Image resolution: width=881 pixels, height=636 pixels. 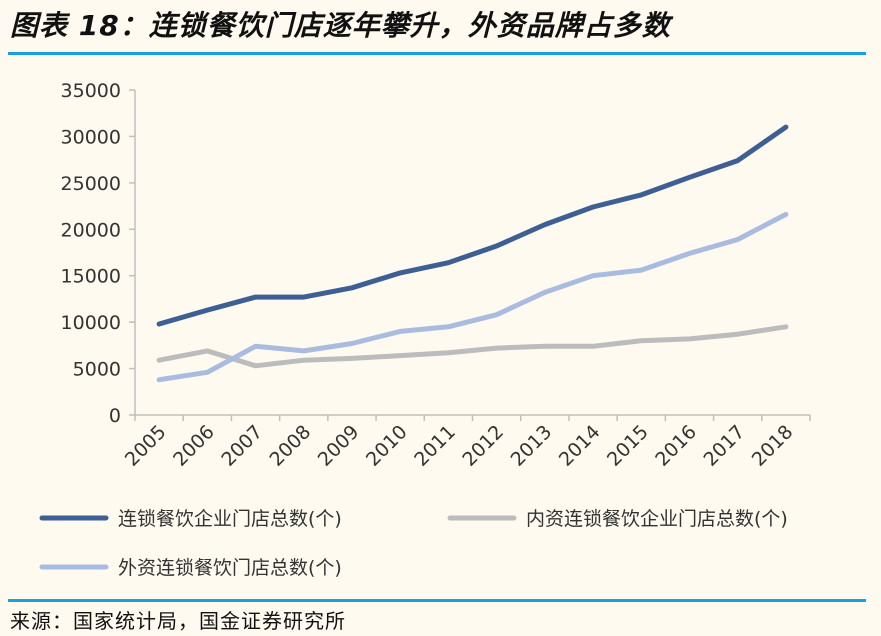 What do you see at coordinates (437, 53) in the screenshot?
I see `top-rule` at bounding box center [437, 53].